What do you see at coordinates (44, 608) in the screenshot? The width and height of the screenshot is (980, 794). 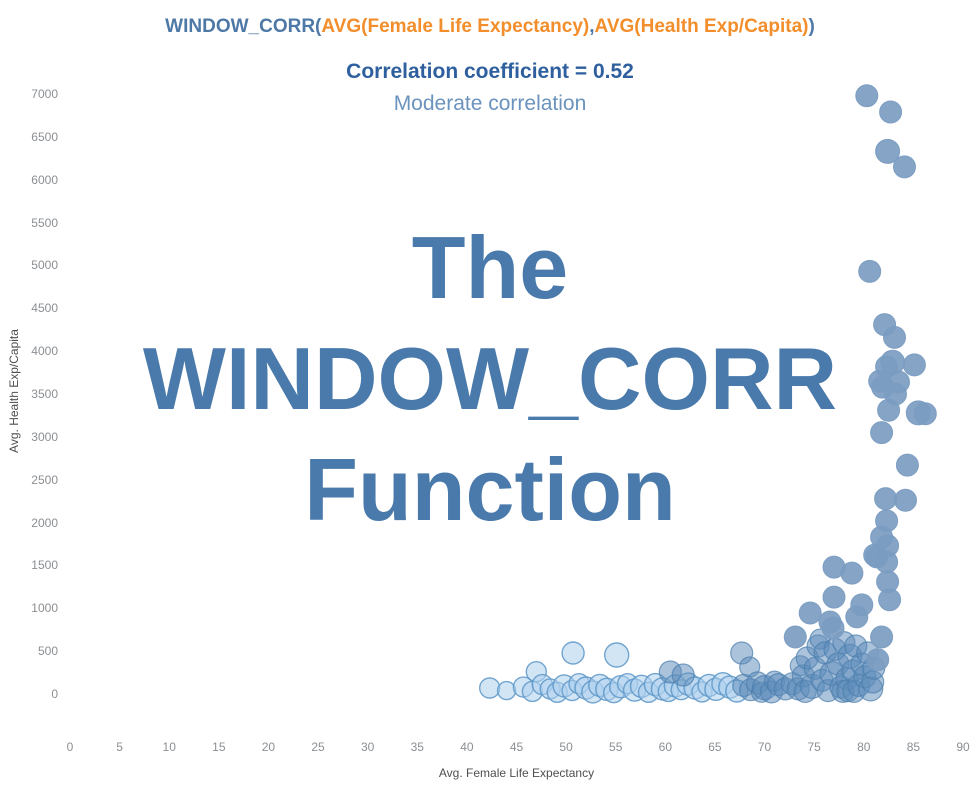 I see `y-tick-label: 1000` at bounding box center [44, 608].